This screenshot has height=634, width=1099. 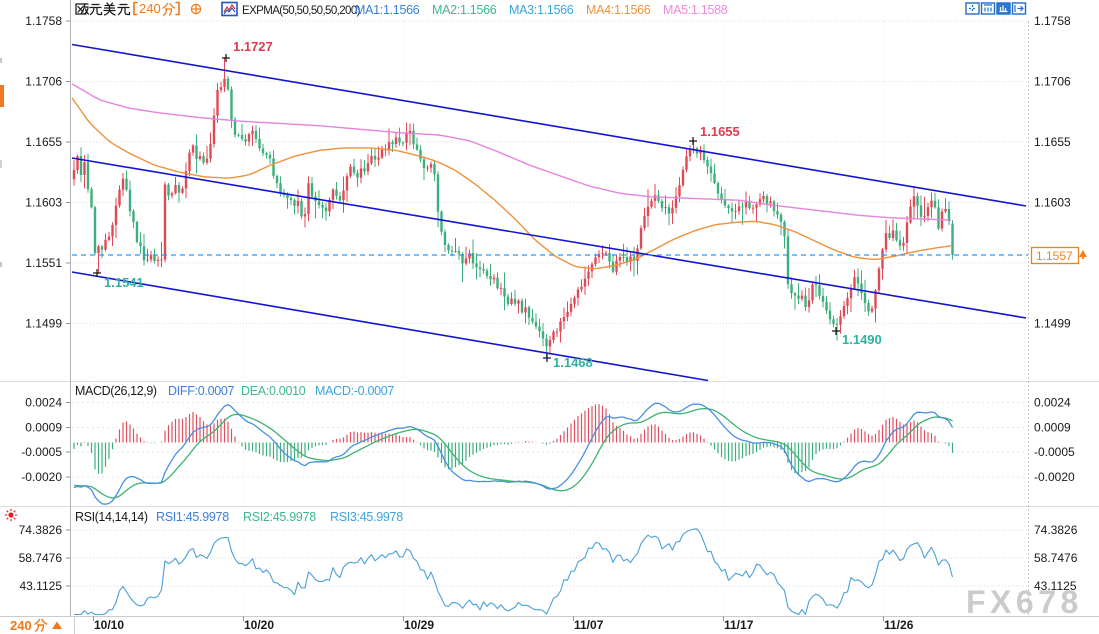 What do you see at coordinates (366, 517) in the screenshot?
I see `svg-text: RSI3:45.9978` at bounding box center [366, 517].